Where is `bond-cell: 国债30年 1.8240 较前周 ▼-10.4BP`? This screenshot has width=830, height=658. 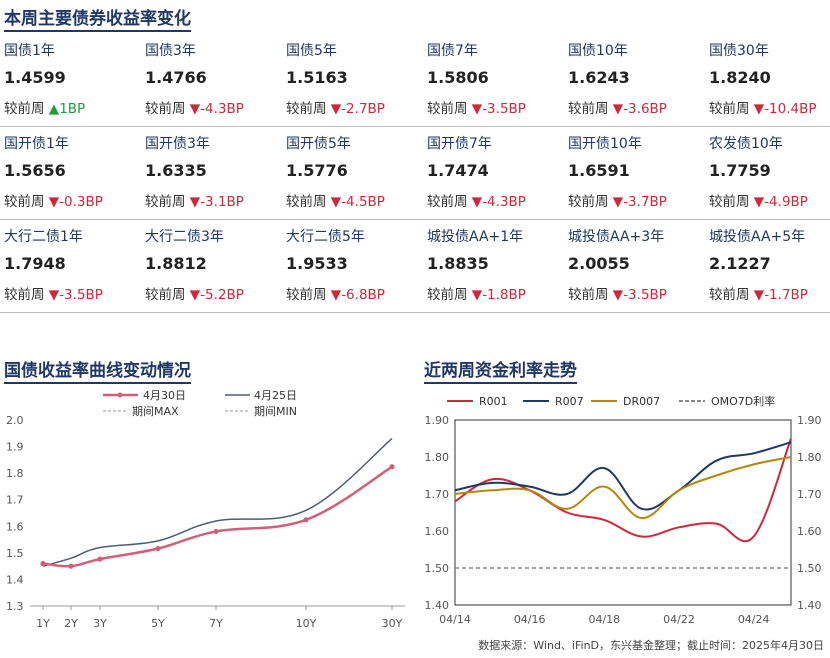
bond-cell: 国债30年 1.8240 较前周 ▼-10.4BP is located at coordinates (767, 80).